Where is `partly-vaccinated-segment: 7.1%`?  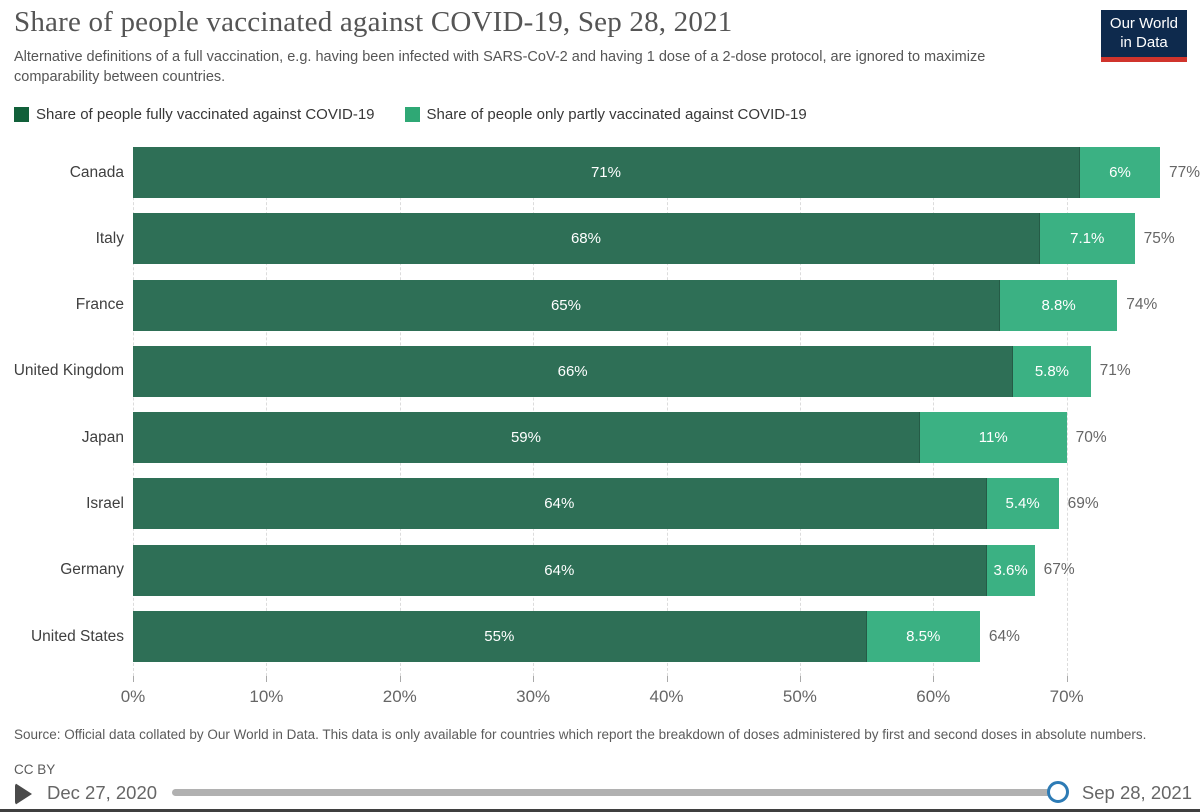 partly-vaccinated-segment: 7.1% is located at coordinates (1087, 239).